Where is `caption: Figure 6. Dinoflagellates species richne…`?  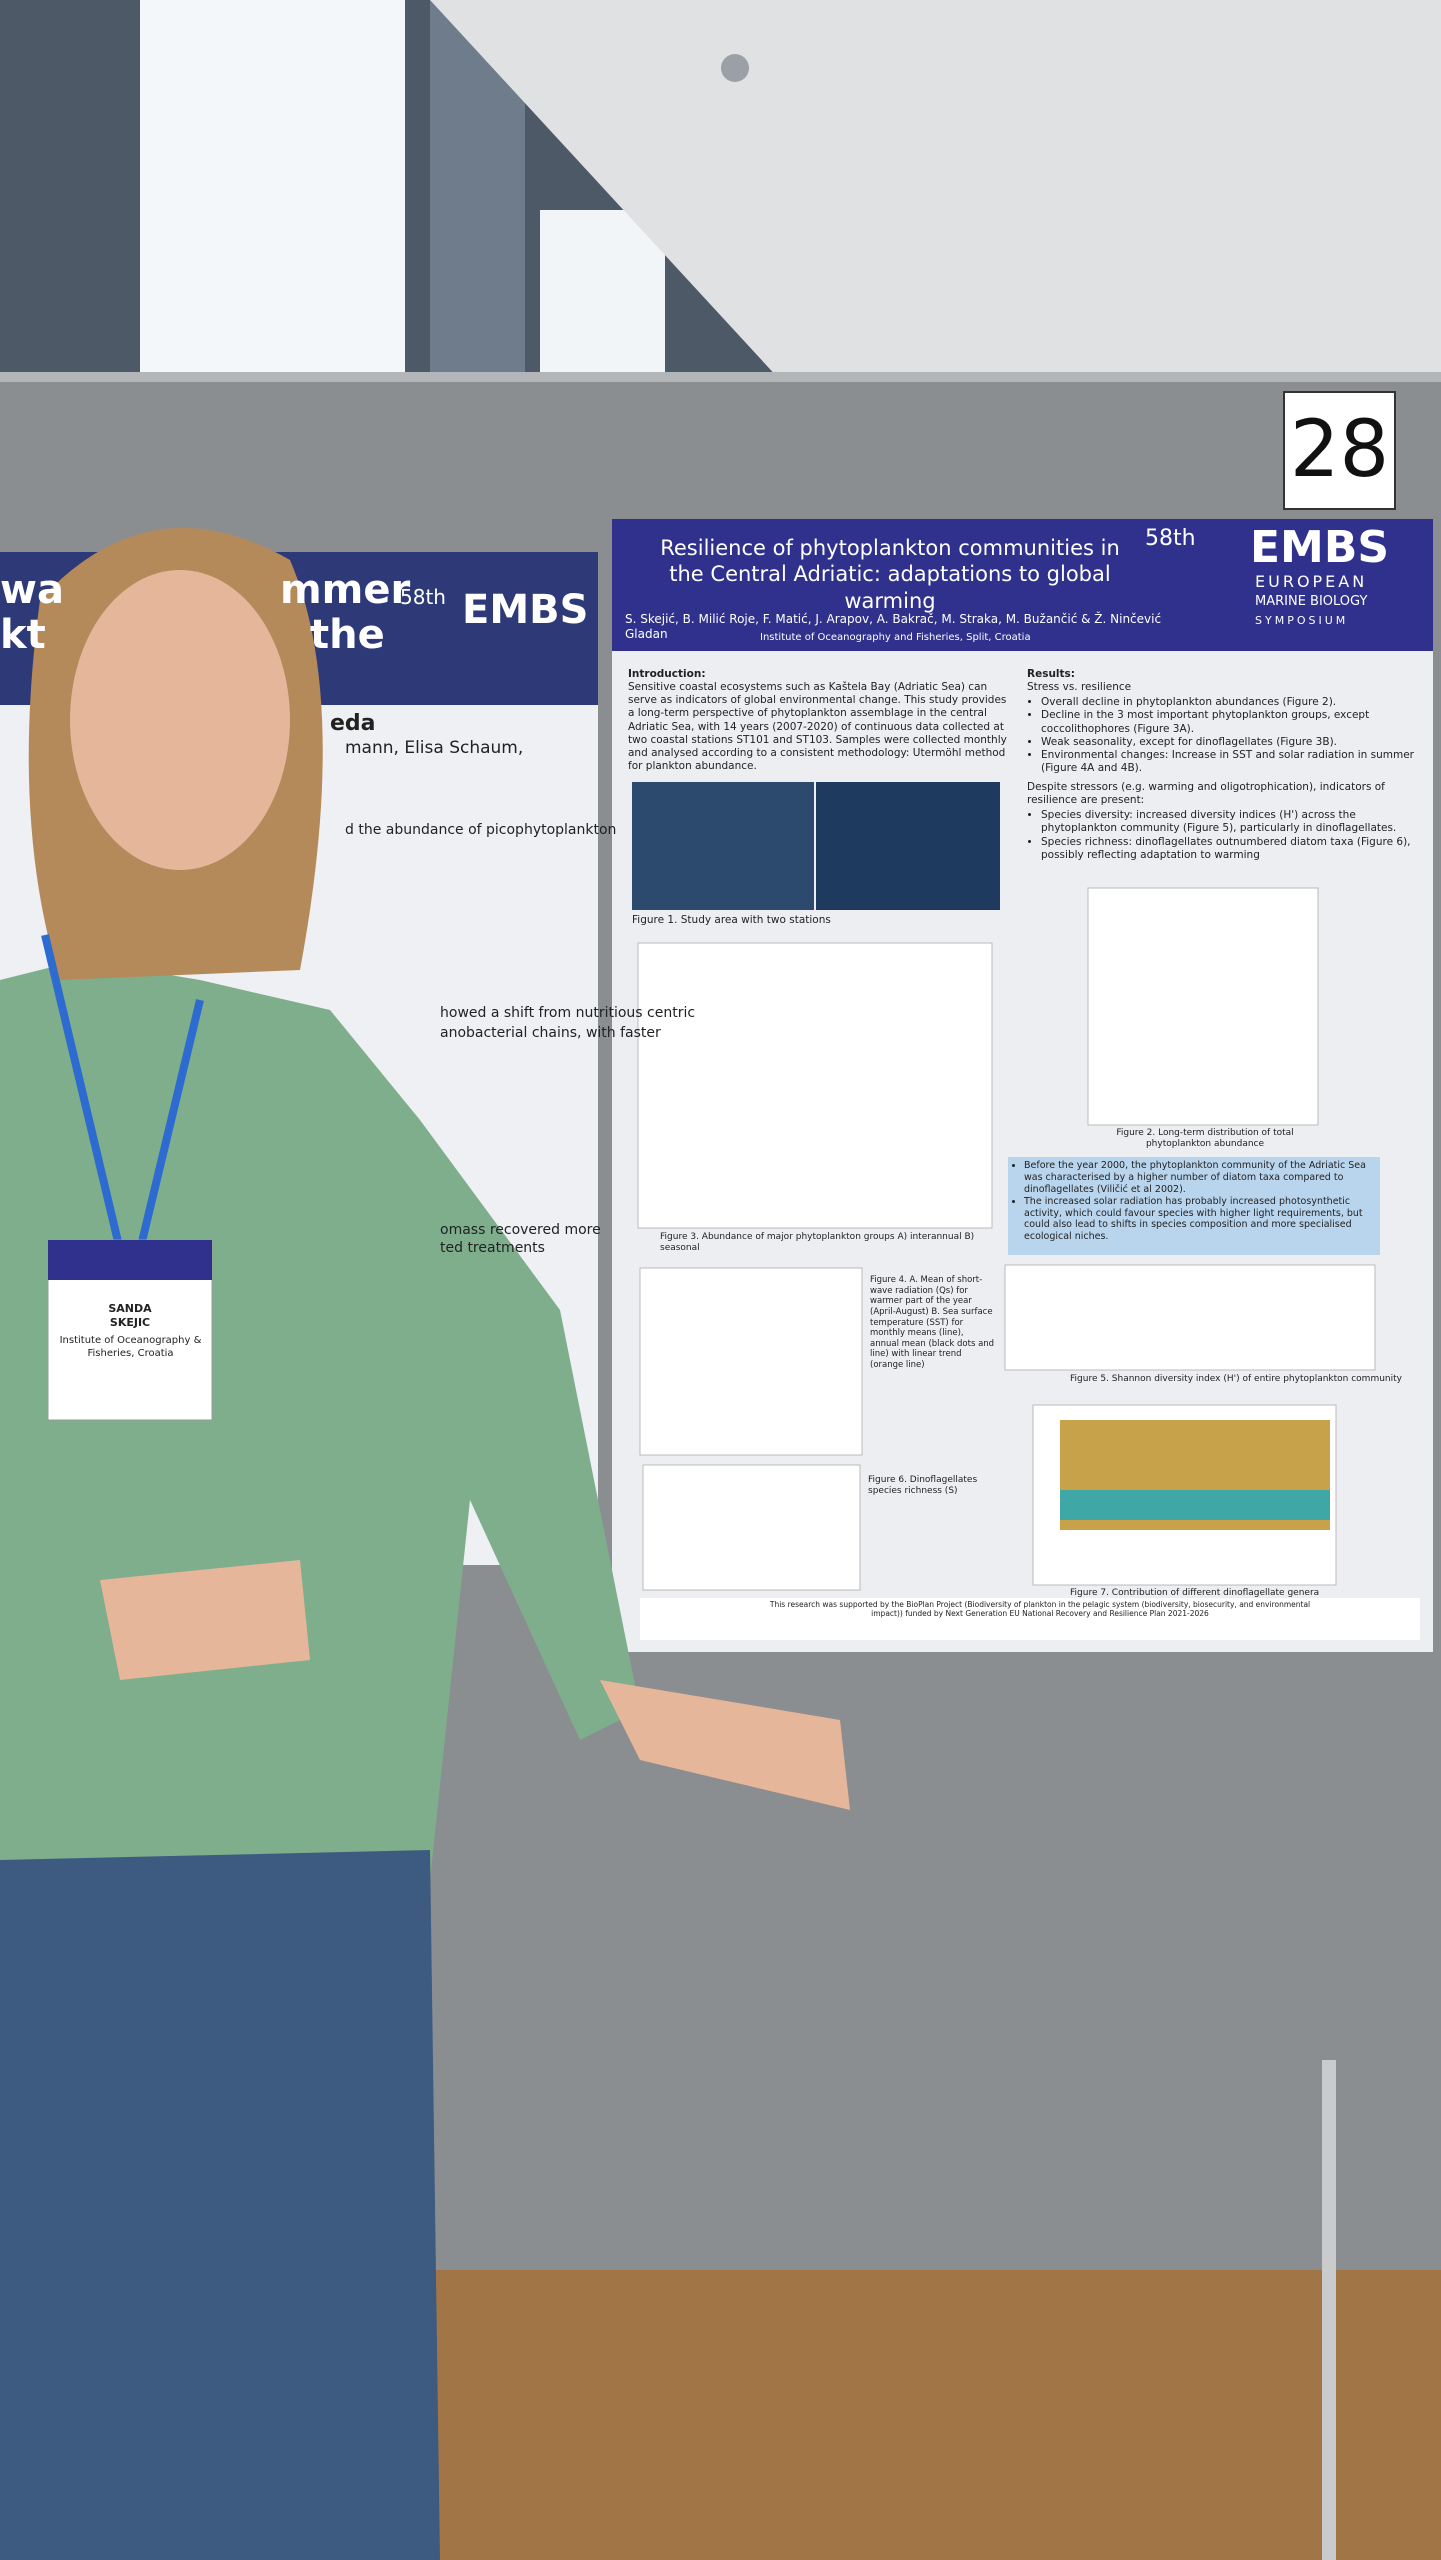 caption: Figure 6. Dinoflagellates species richne… is located at coordinates (923, 1486).